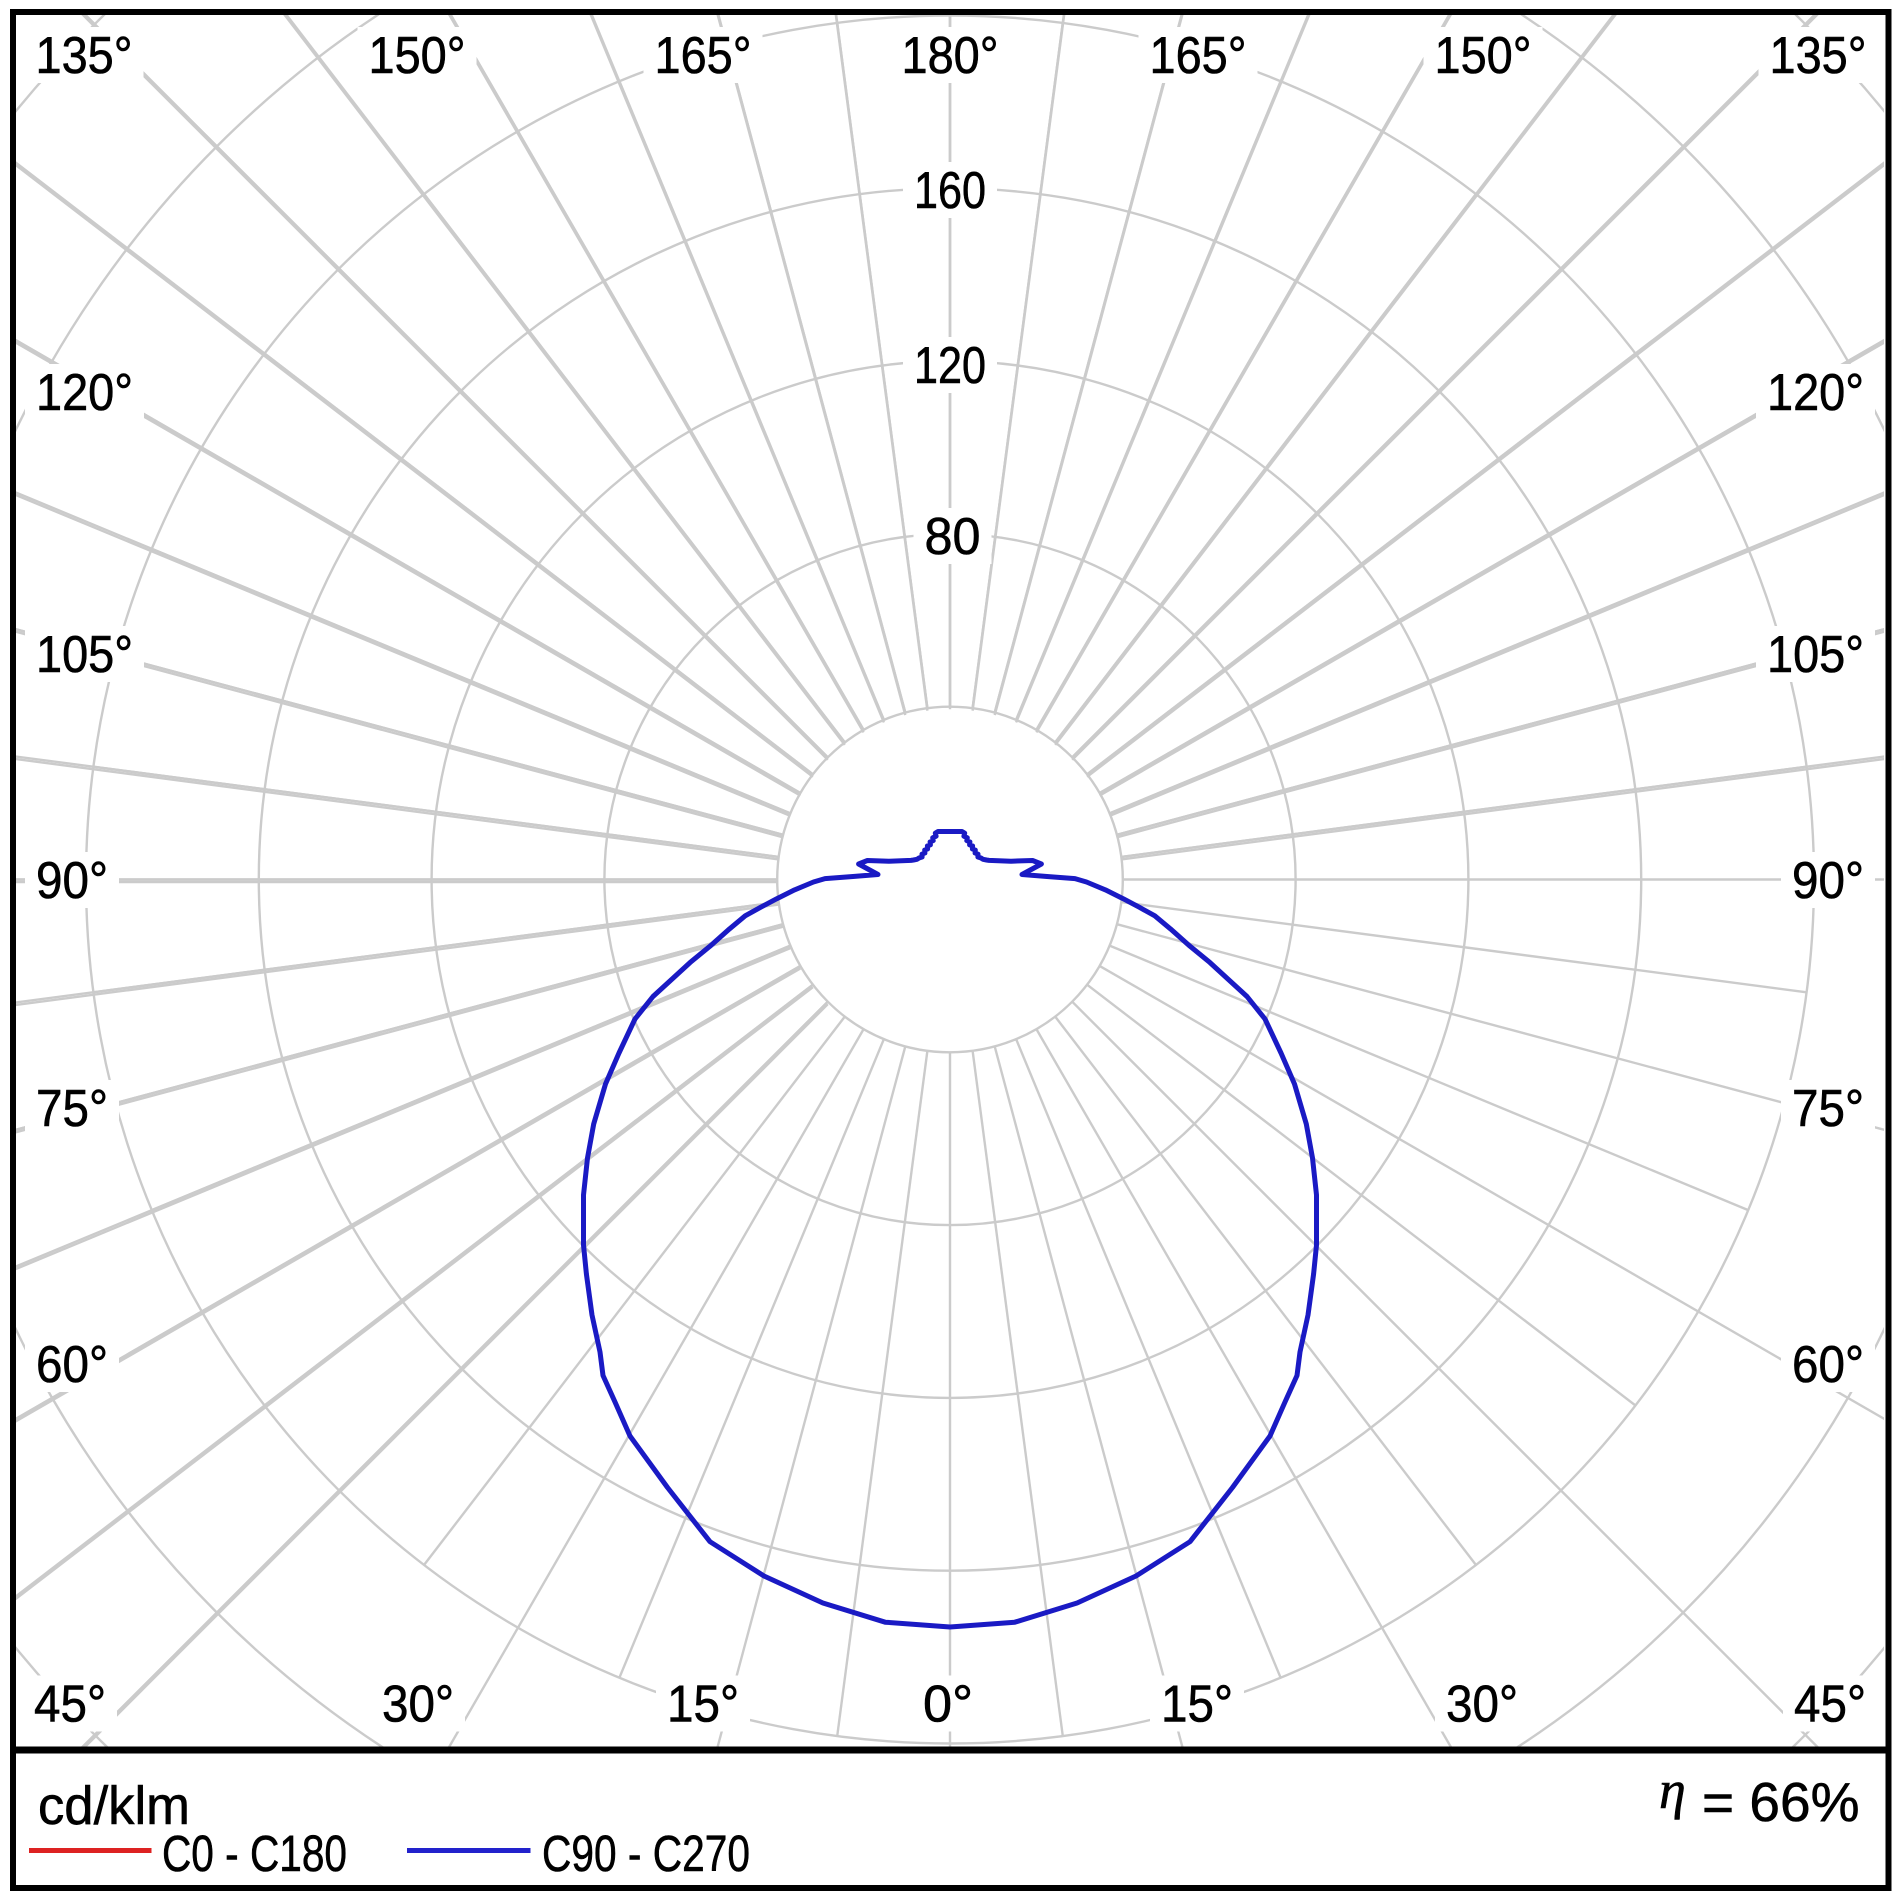 The width and height of the screenshot is (1900, 1900). What do you see at coordinates (950, 366) in the screenshot?
I see `svg-text: 120` at bounding box center [950, 366].